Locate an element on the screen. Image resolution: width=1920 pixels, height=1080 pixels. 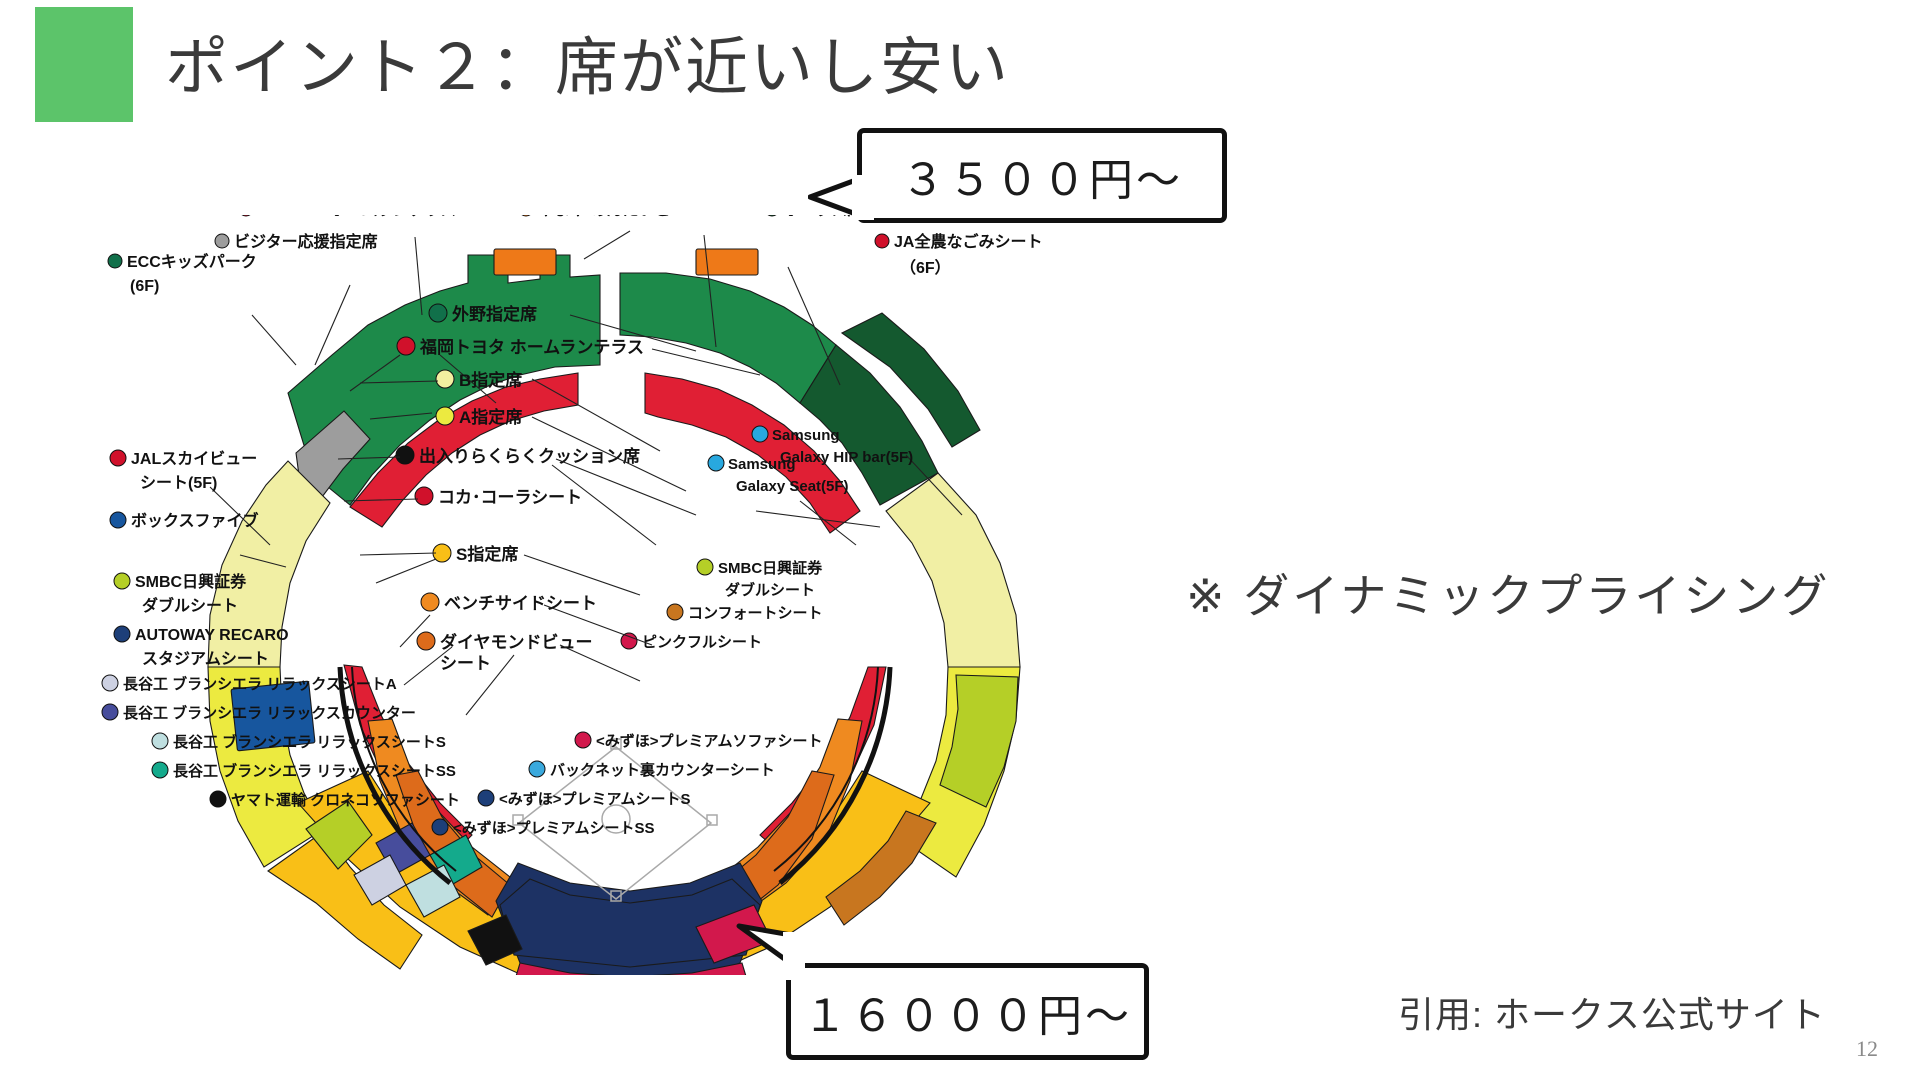
legend-label: シート(5F) is located at coordinates (178, 483).